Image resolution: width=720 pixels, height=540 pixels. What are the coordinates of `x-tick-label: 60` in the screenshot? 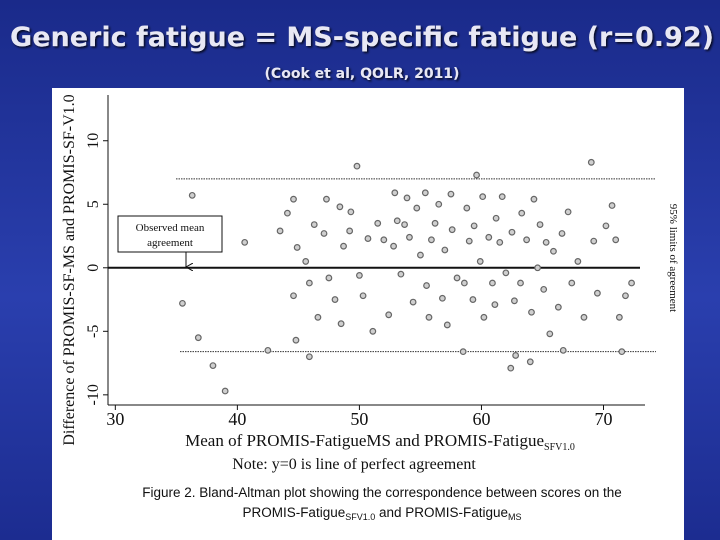 It's located at (481, 419).